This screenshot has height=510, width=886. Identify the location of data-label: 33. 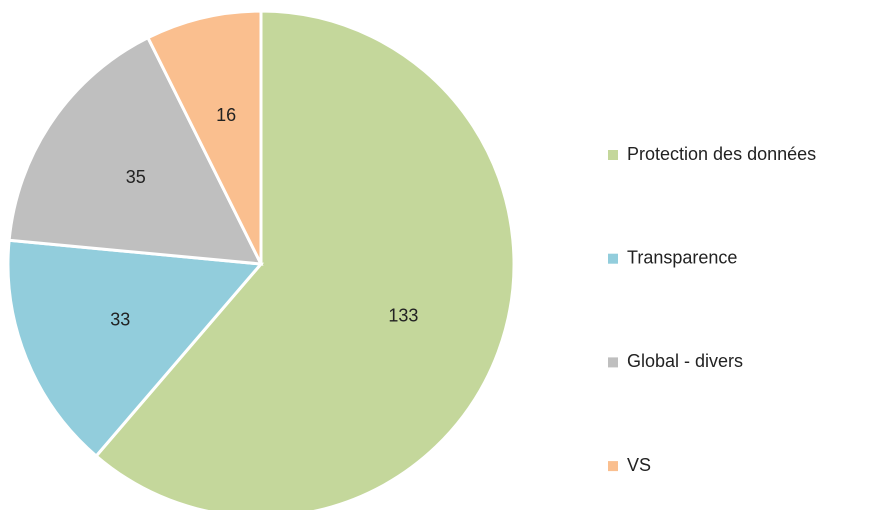
(120, 320).